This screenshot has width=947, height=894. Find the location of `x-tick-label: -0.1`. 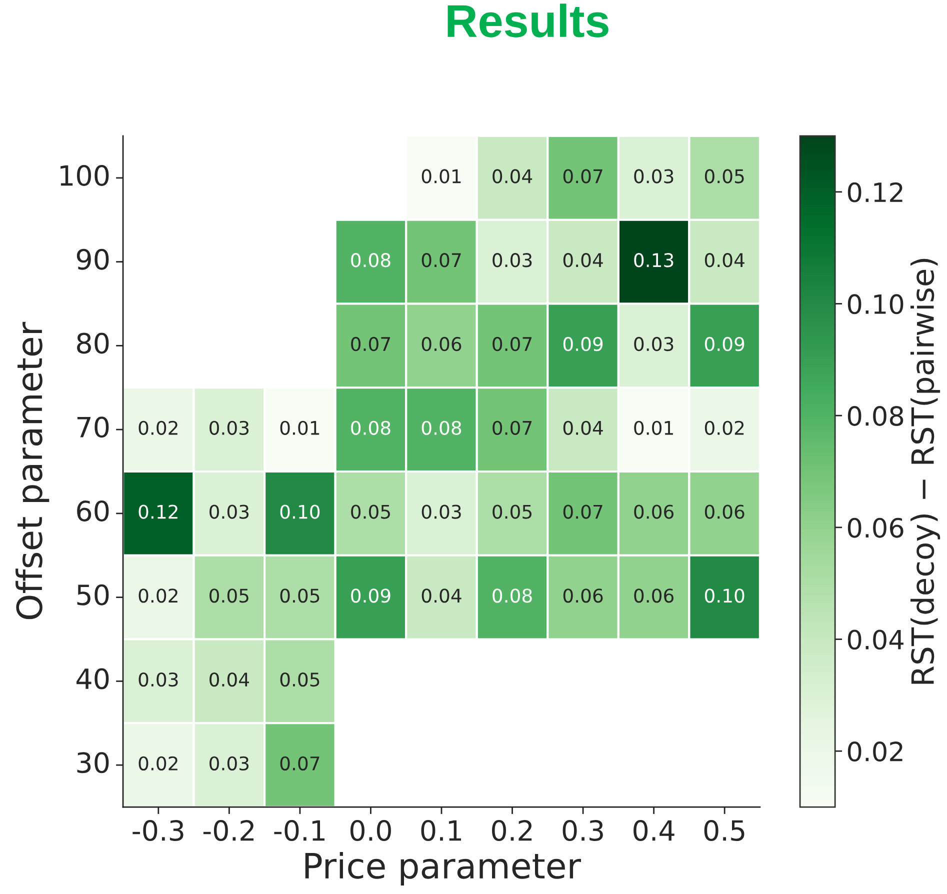

x-tick-label: -0.1 is located at coordinates (299, 831).